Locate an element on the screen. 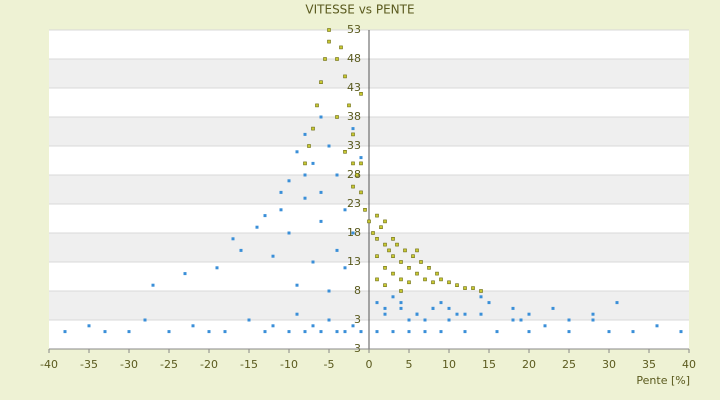  x-tick-label: -20 is located at coordinates (209, 364).